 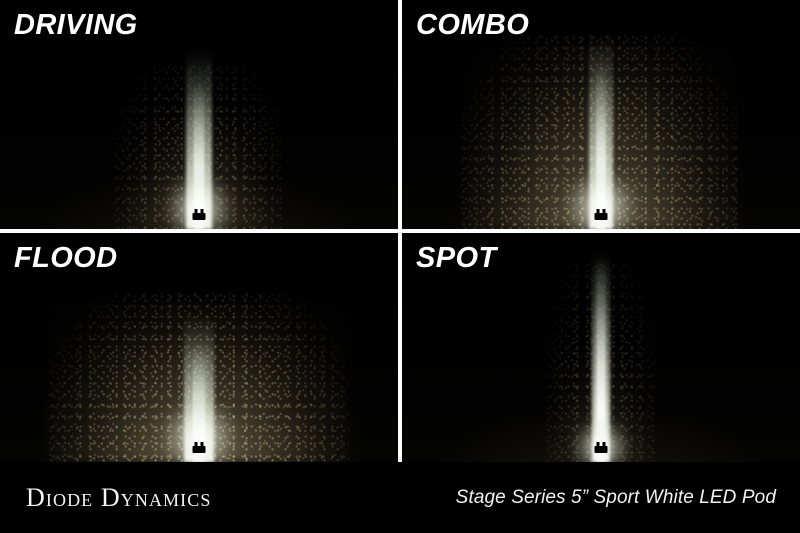 I want to click on panel-label-spot: SPOT, so click(x=456, y=258).